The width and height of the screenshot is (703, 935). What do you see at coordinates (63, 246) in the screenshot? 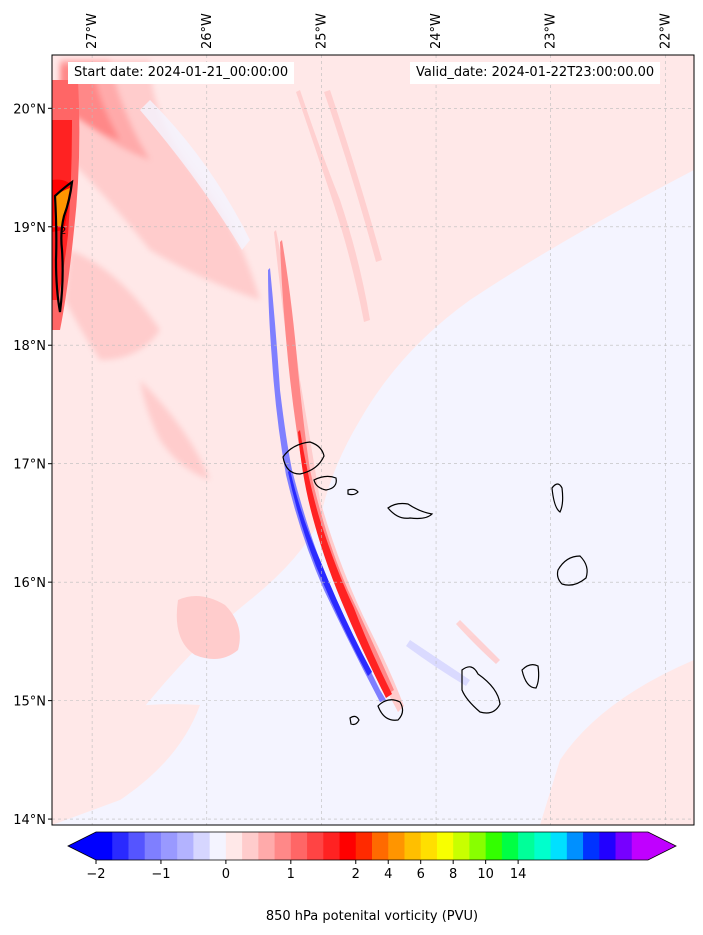
I see `pv-2-contour` at bounding box center [63, 246].